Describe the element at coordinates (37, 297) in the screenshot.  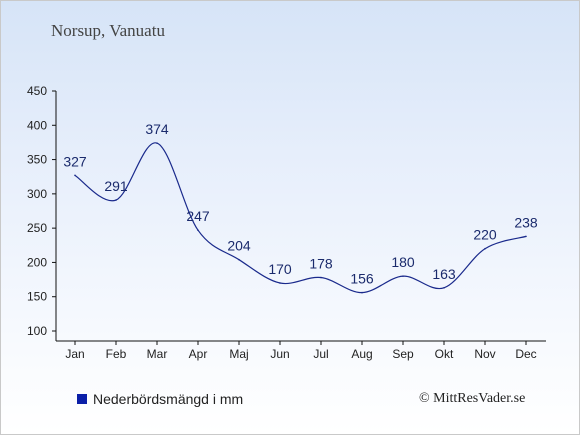
I see `y-tick-label: 150` at that location.